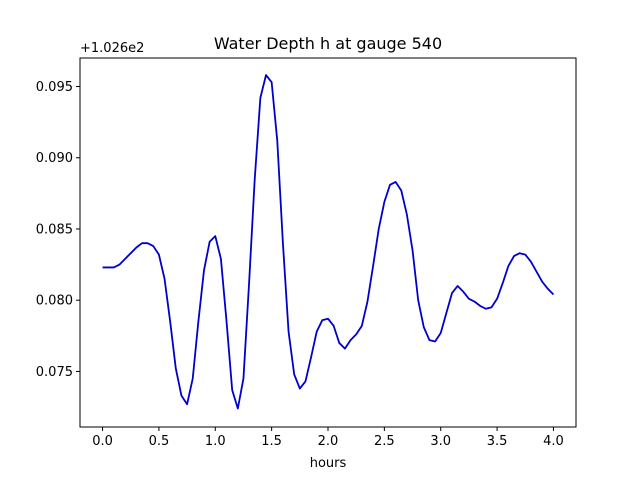 The image size is (640, 480). What do you see at coordinates (384, 441) in the screenshot?
I see `x-tick-label-5: 2.5` at bounding box center [384, 441].